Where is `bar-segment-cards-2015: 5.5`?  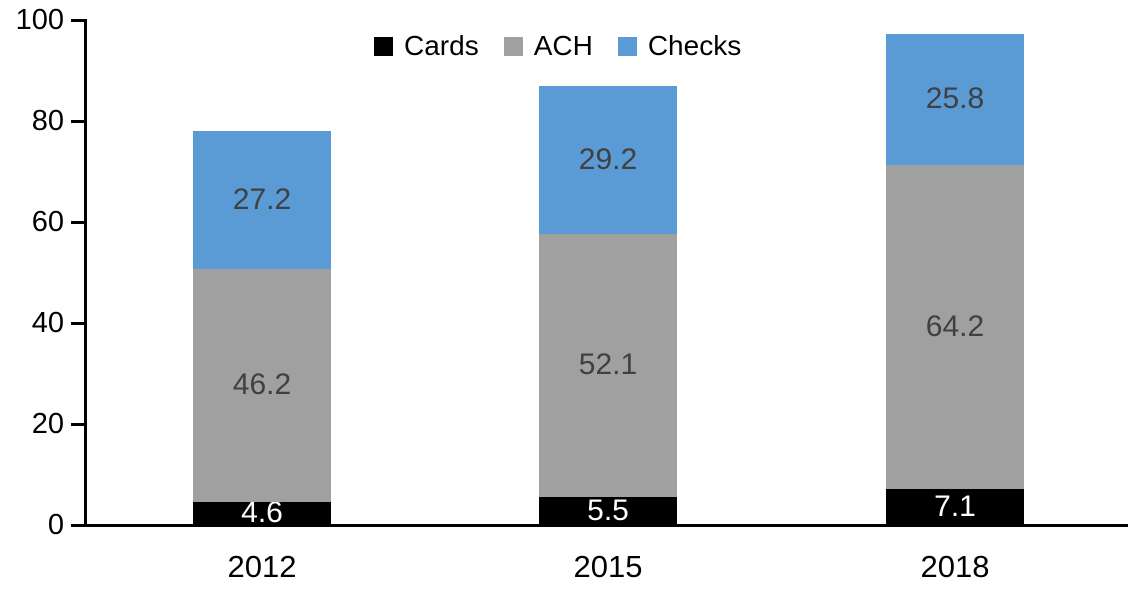 bar-segment-cards-2015: 5.5 is located at coordinates (608, 510).